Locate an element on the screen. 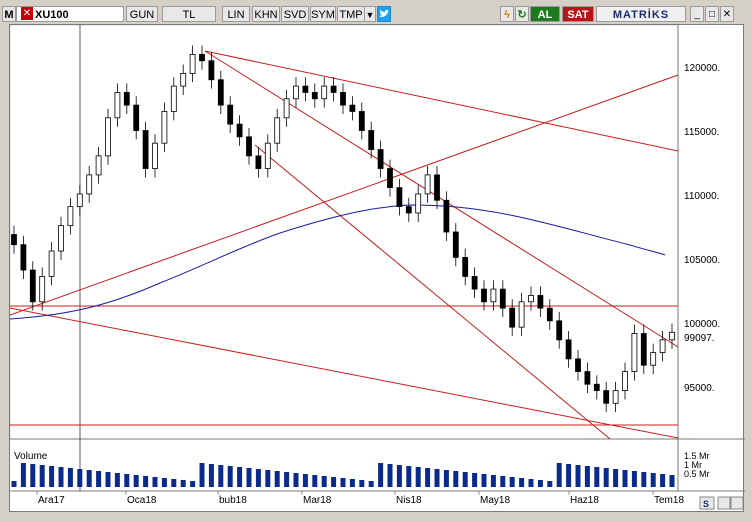  refresh-icon: ↻ is located at coordinates (522, 14).